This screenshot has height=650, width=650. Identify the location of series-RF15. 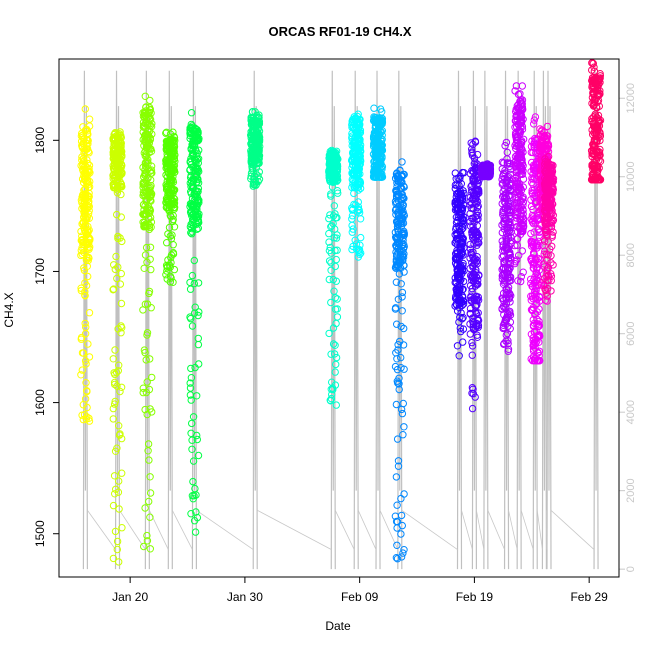
(519, 184).